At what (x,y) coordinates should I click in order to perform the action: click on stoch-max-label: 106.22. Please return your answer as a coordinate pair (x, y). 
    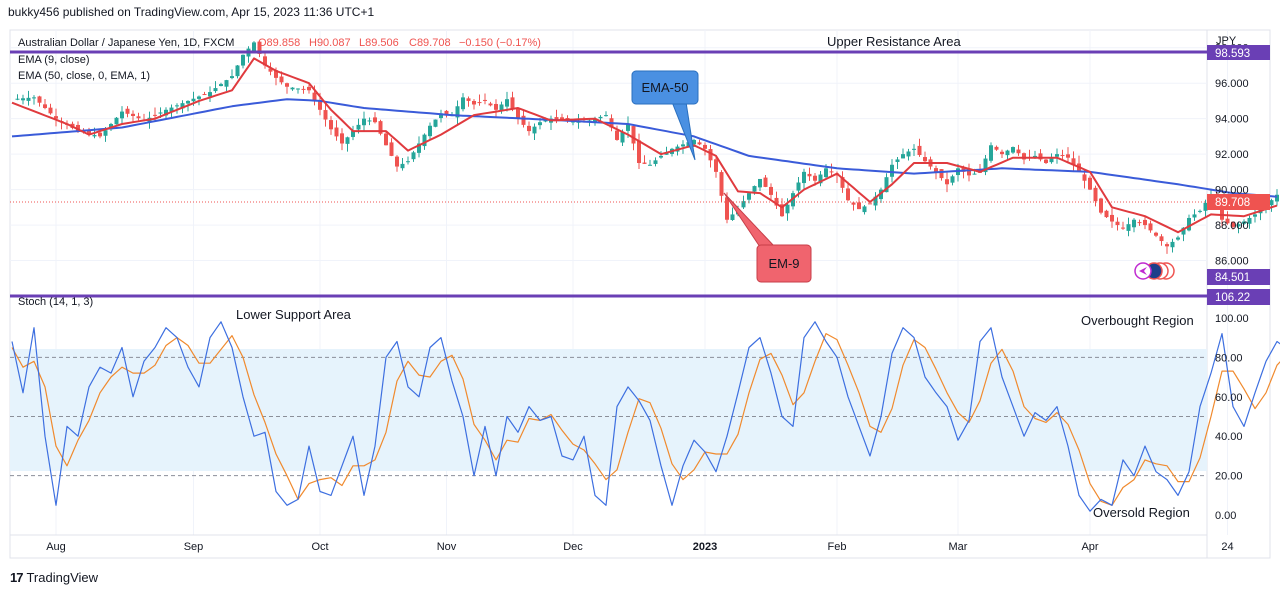
    Looking at the image, I should click on (1232, 298).